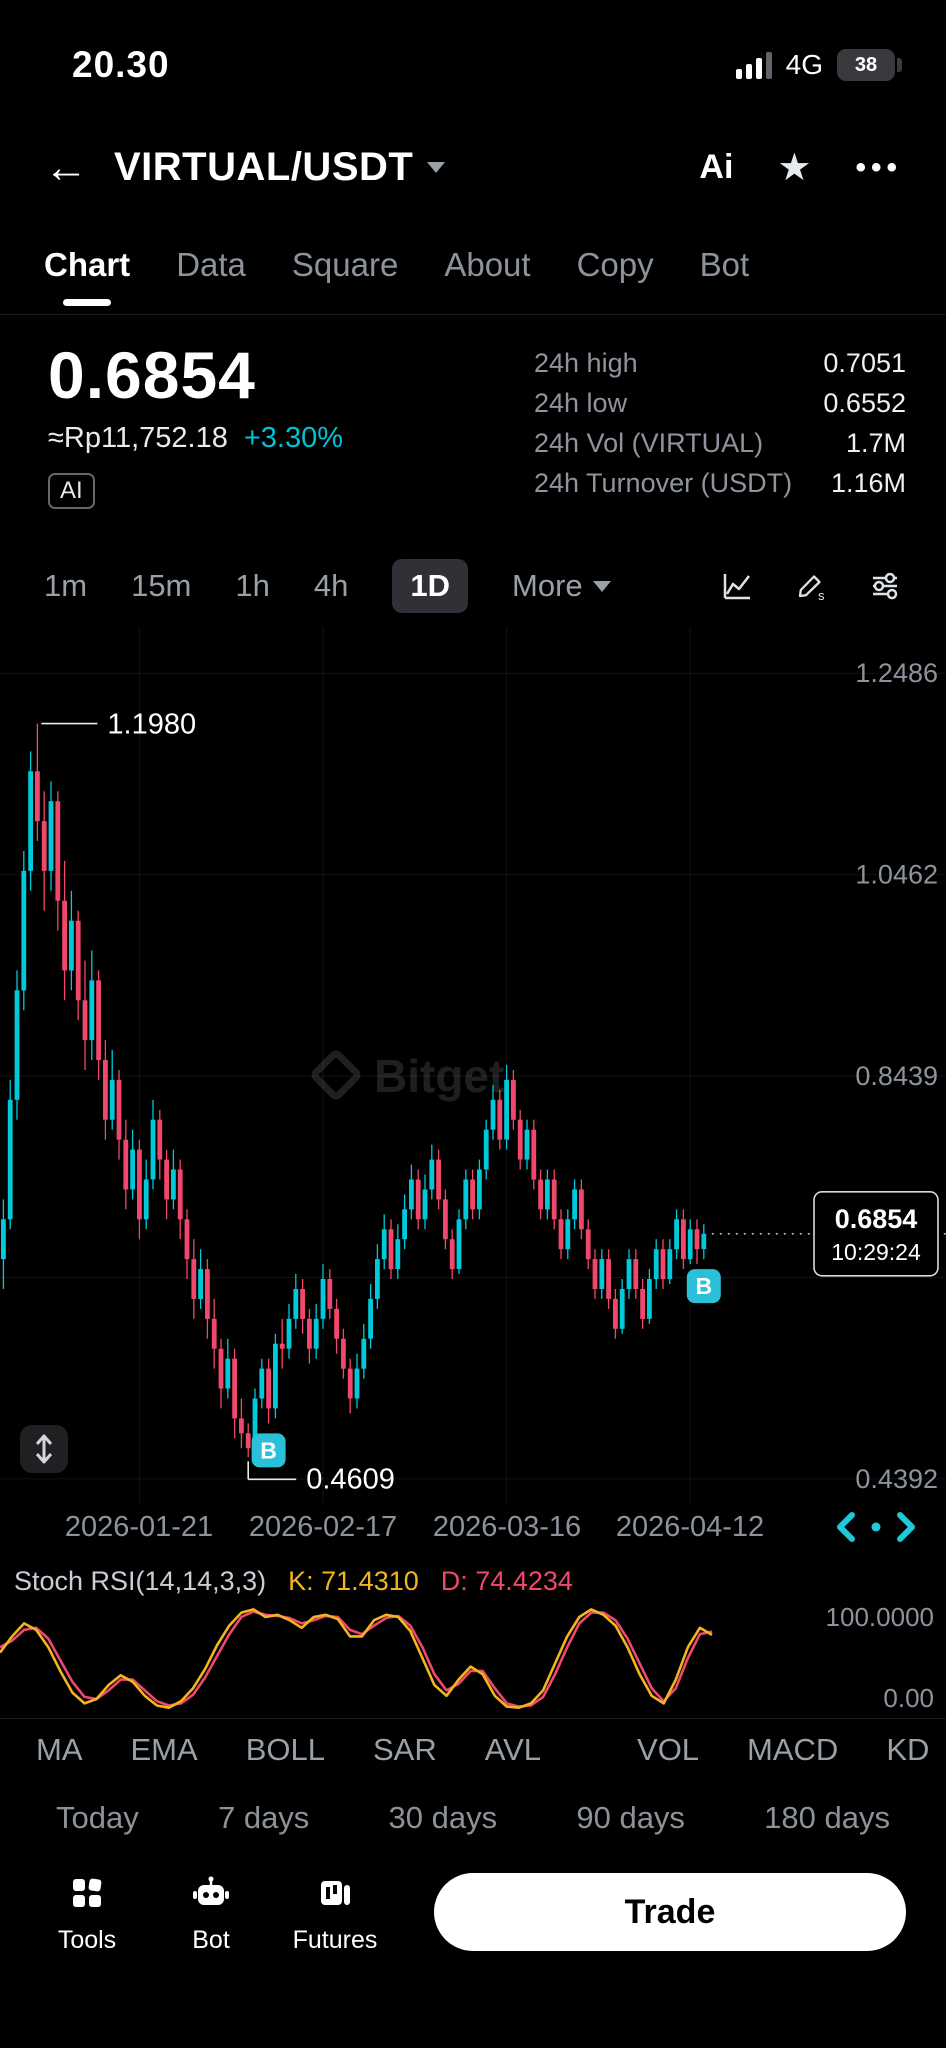 This screenshot has width=946, height=2048. I want to click on tf-1m: 1m, so click(66, 585).